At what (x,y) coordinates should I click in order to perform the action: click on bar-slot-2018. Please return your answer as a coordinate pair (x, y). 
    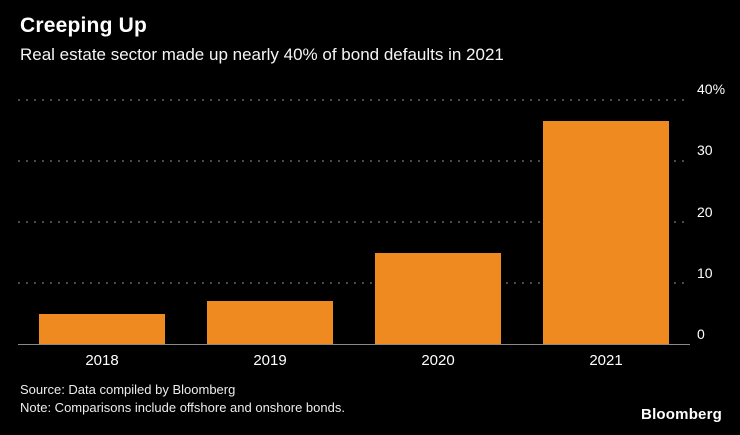
    Looking at the image, I should click on (102, 222).